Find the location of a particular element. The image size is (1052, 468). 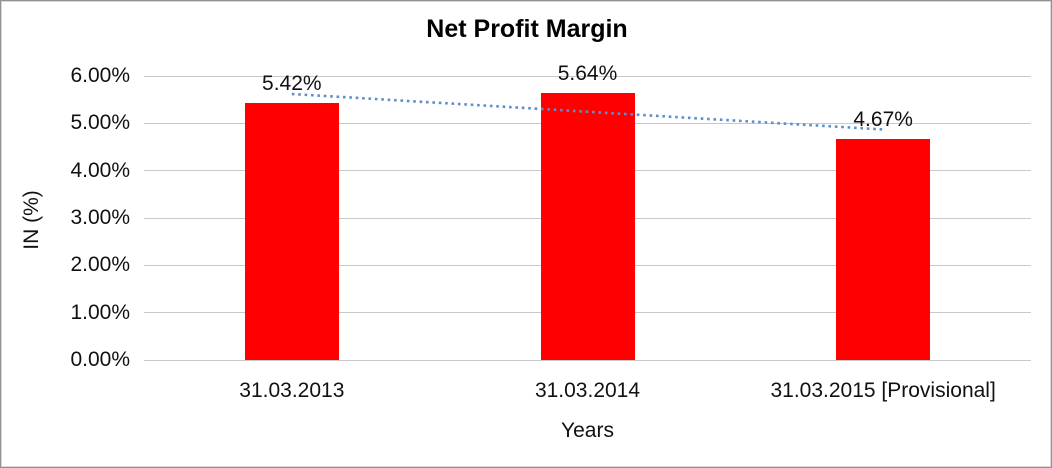

x-axis-category-label: 31.03.2015 [Provisional] is located at coordinates (883, 390).